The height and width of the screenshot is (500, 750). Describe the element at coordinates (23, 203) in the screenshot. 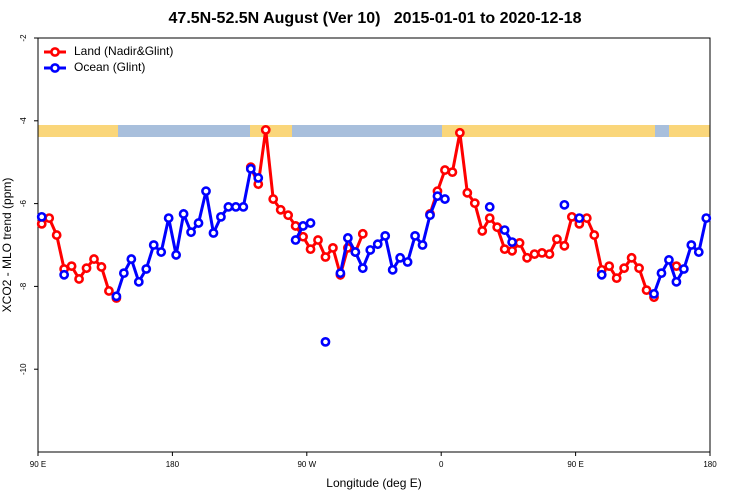

I see `y-tick-label: -6` at that location.